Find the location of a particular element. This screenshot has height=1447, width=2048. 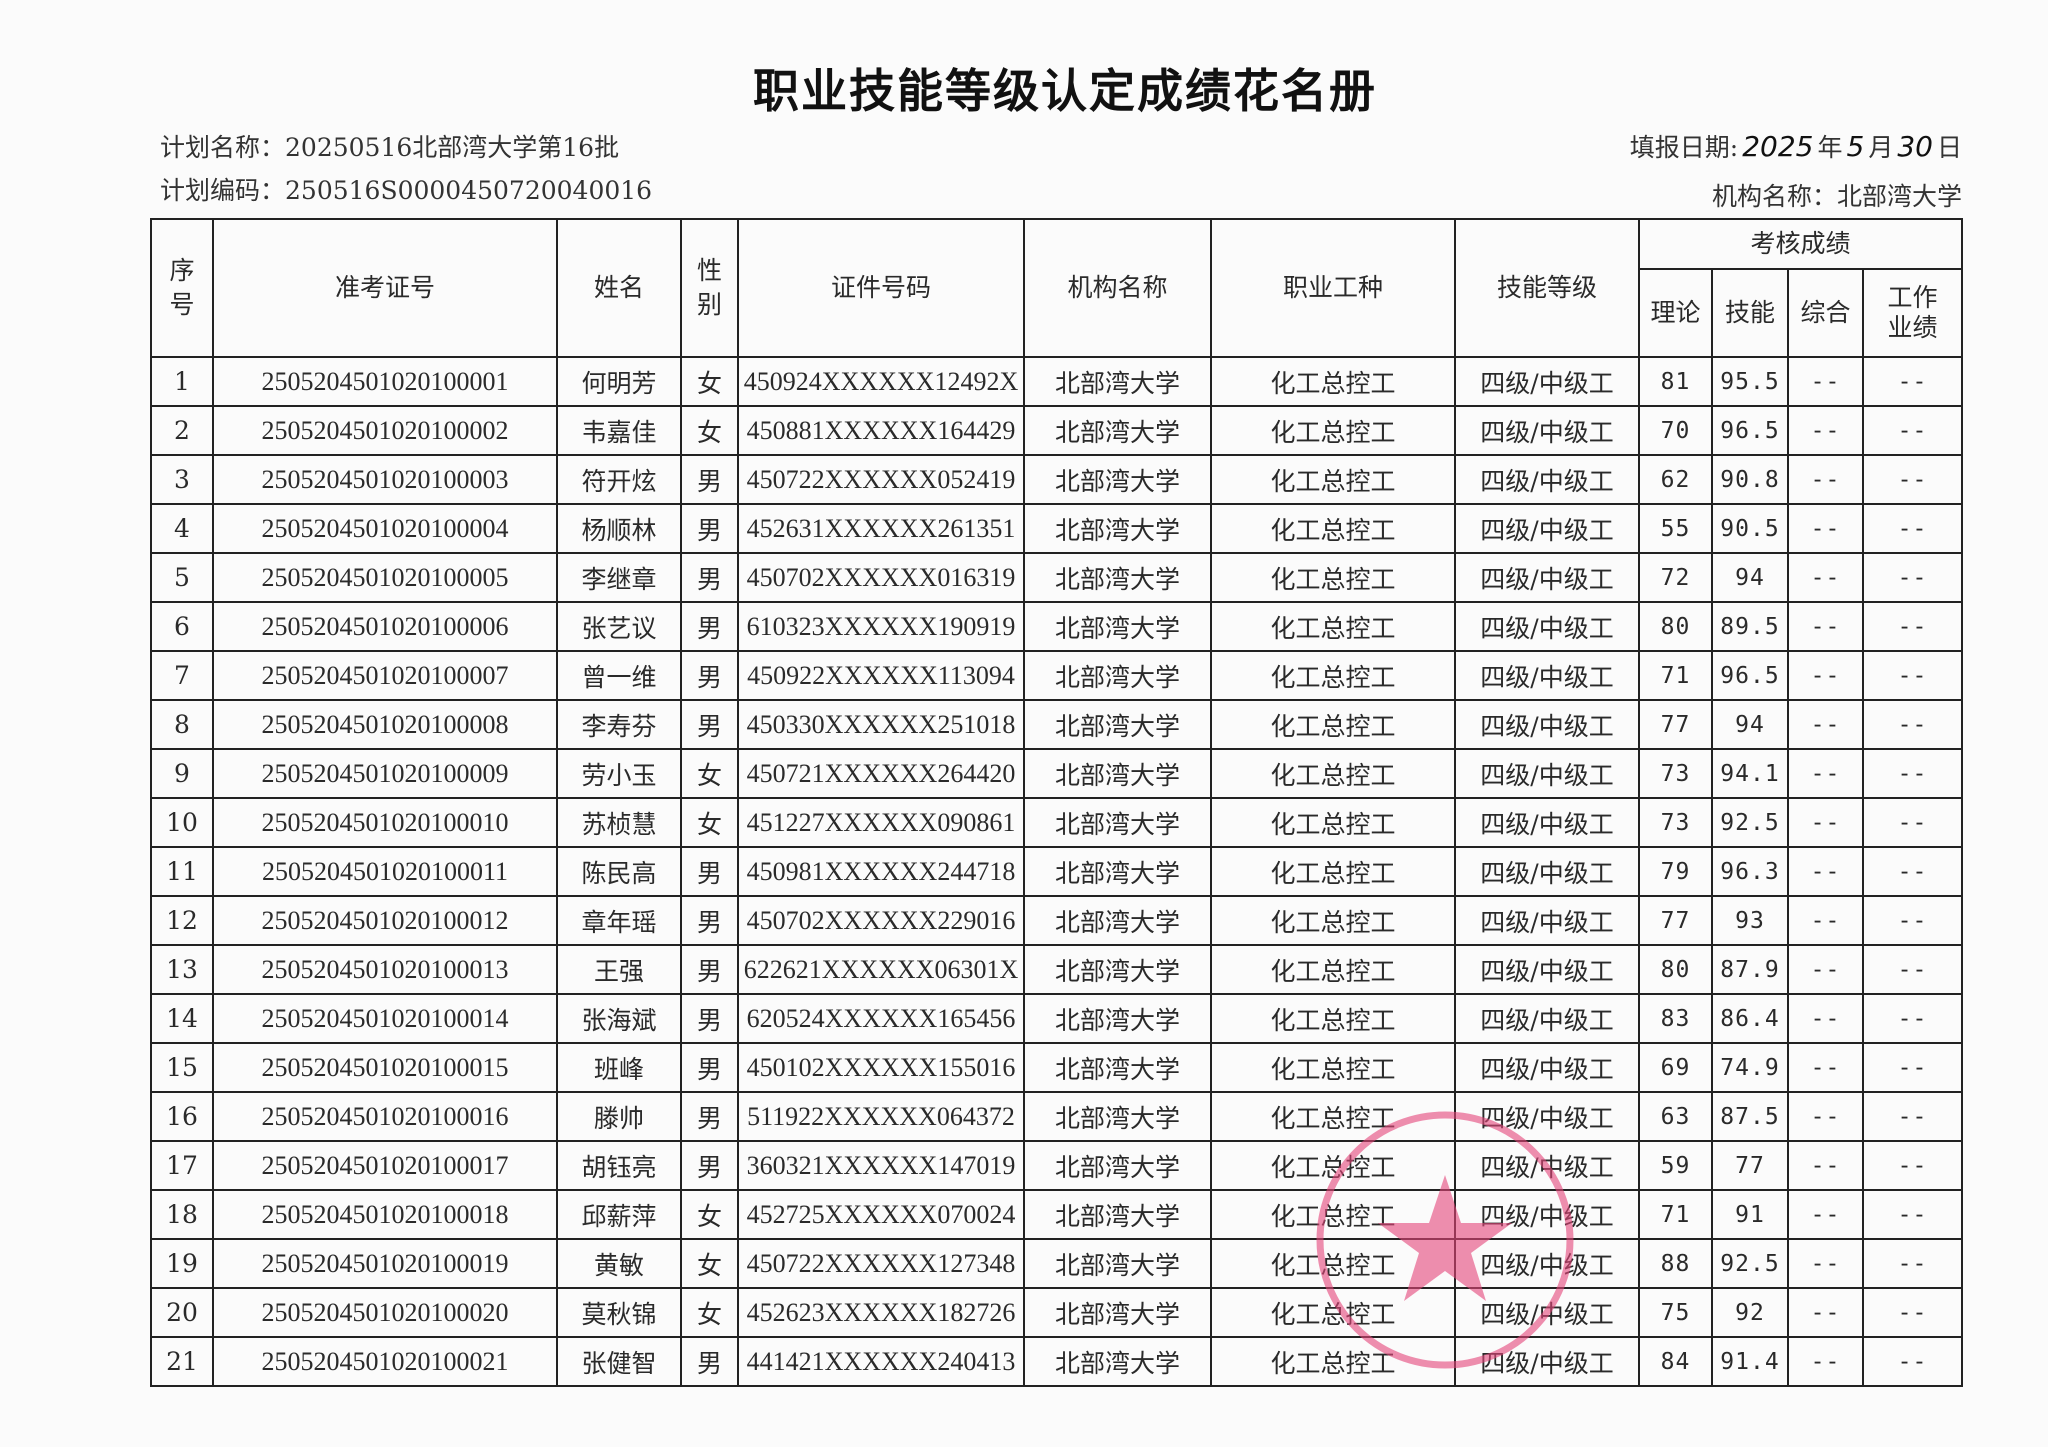

cell-seq: 15 is located at coordinates (182, 1067).